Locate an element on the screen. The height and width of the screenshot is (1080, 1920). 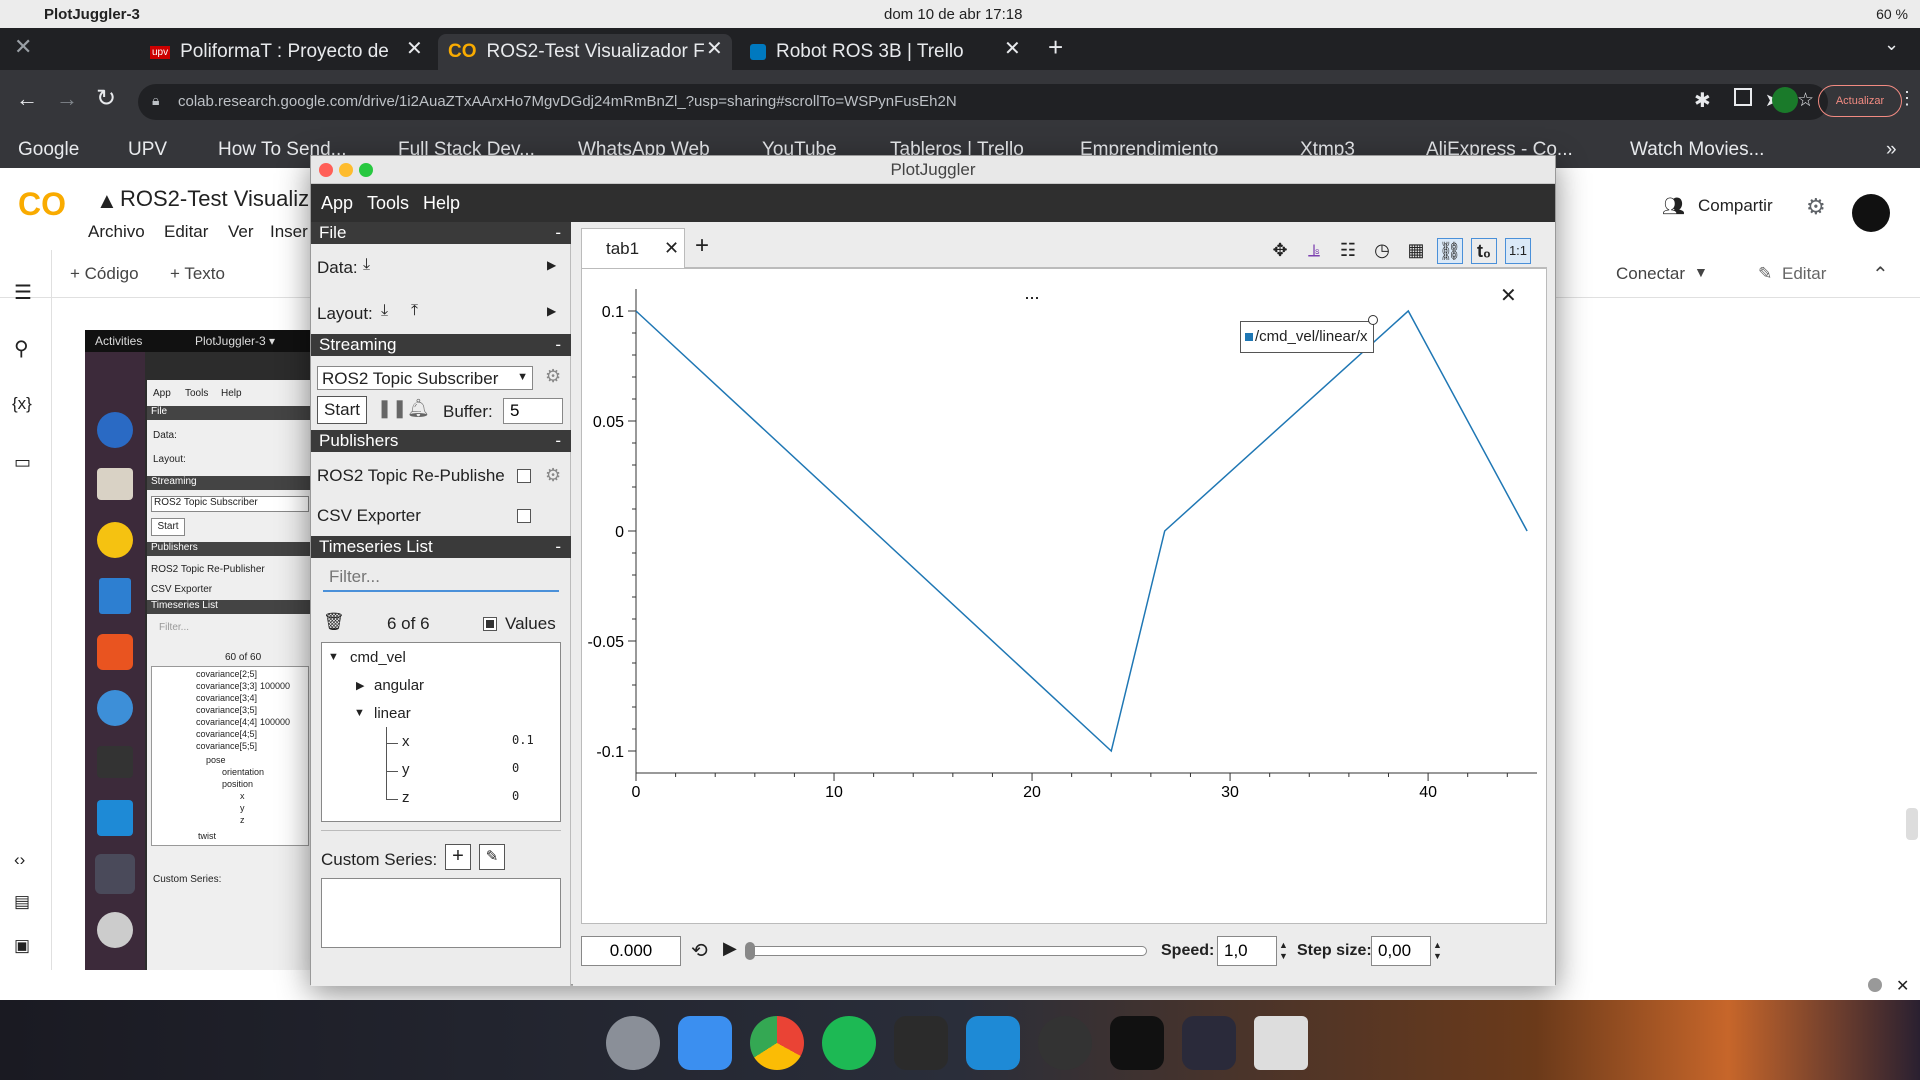
delete-trash-icon: 🗑︎ is located at coordinates (334, 621).